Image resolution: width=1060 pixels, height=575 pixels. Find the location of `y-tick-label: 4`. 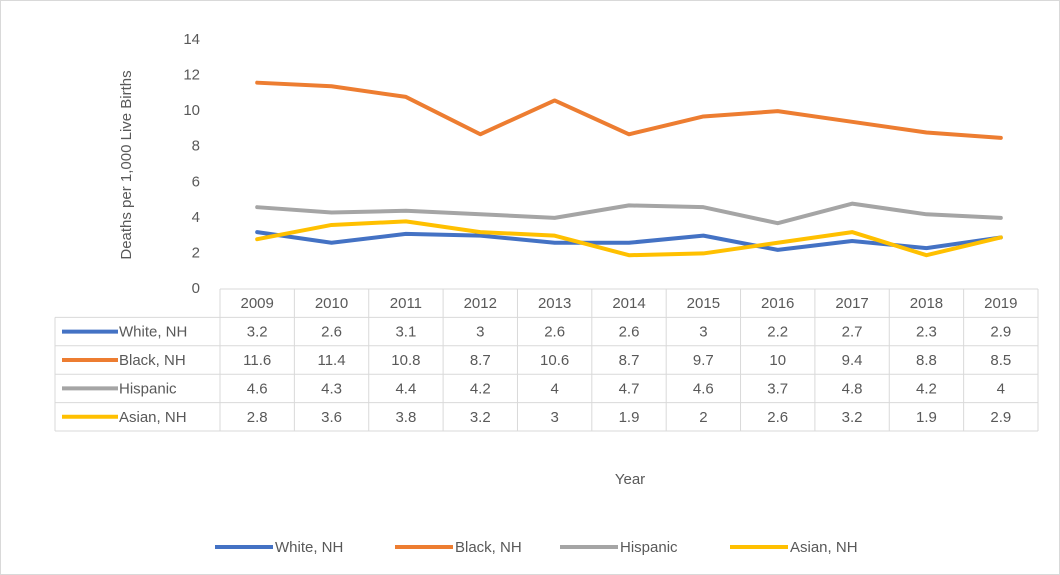

y-tick-label: 4 is located at coordinates (196, 217).